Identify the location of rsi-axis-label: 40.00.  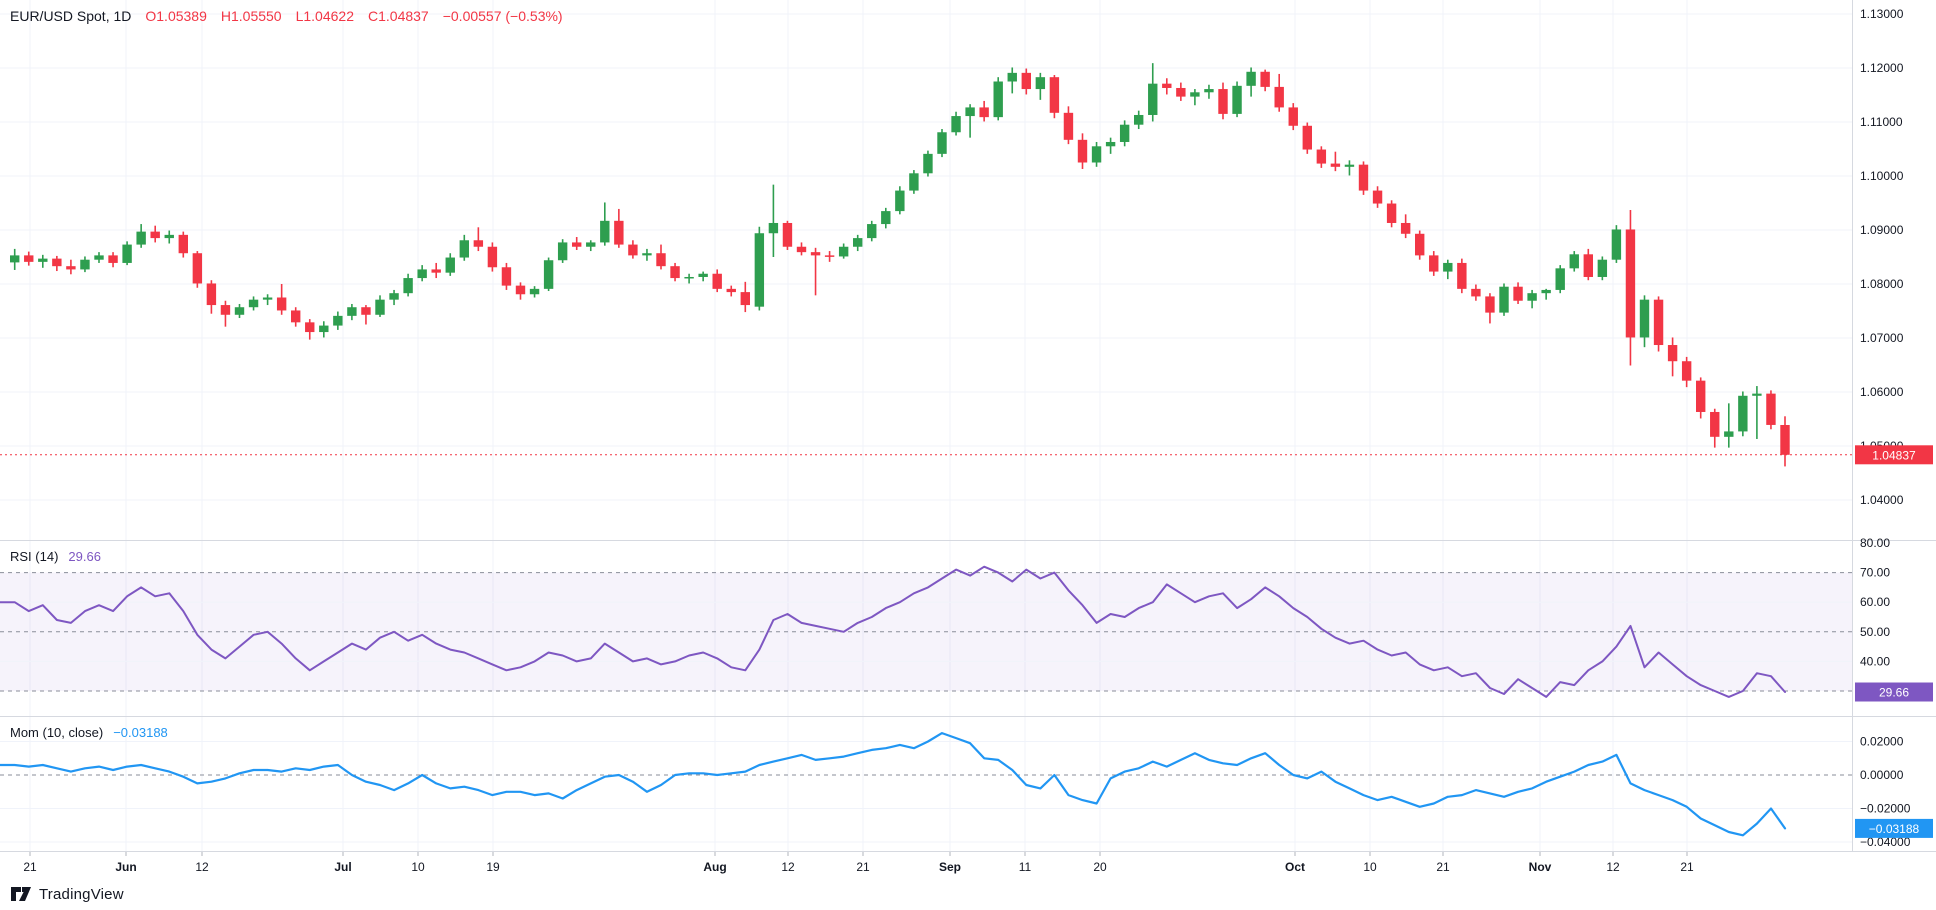
(1875, 661).